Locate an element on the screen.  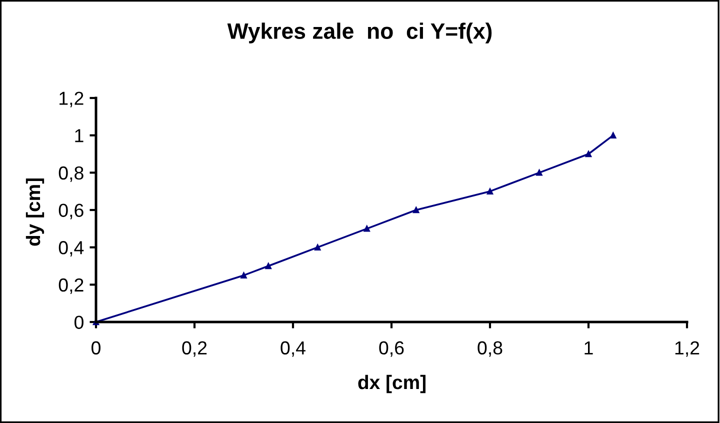
y-tick-label: 1 is located at coordinates (79, 135).